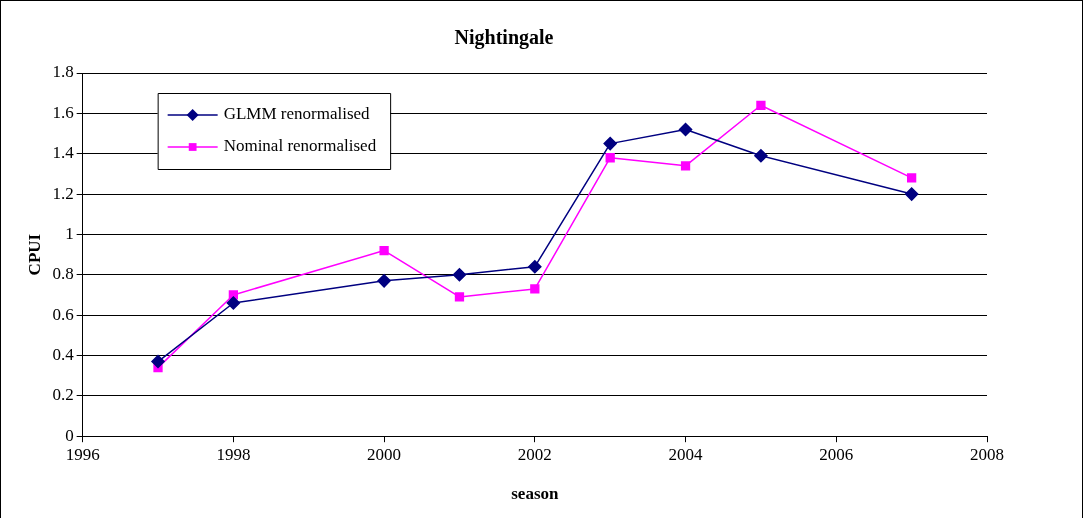  Describe the element at coordinates (34, 254) in the screenshot. I see `y-axis-title: CPUI` at that location.